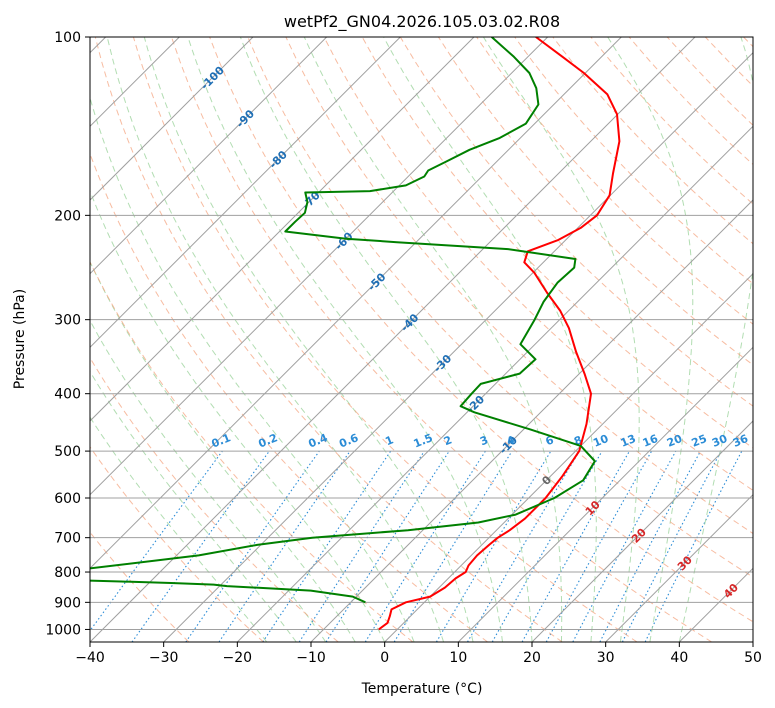  Describe the element at coordinates (245, 118) in the screenshot. I see `isotherm-label: -90` at that location.